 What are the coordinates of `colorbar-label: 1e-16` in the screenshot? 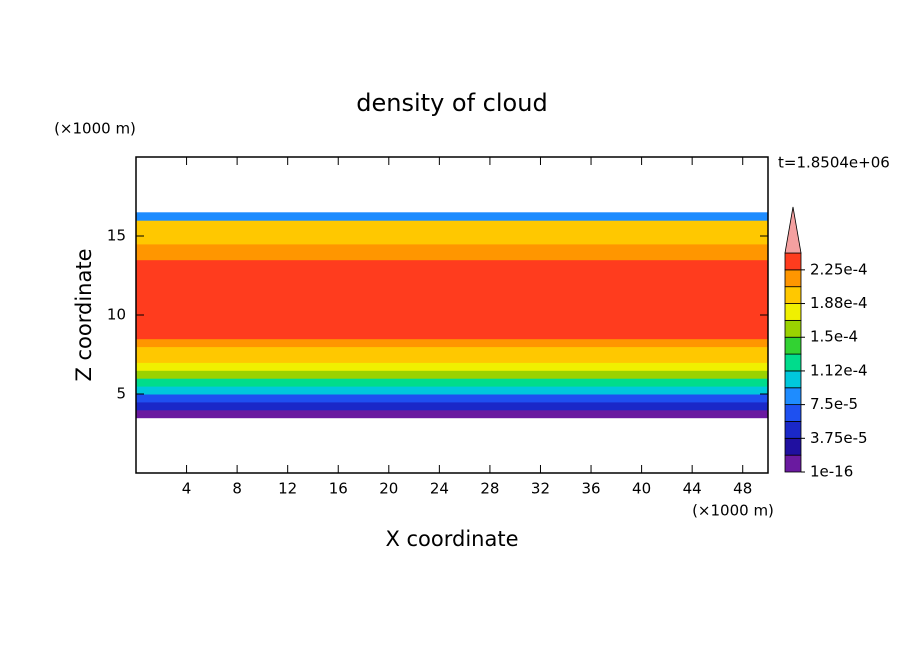 It's located at (831, 472).